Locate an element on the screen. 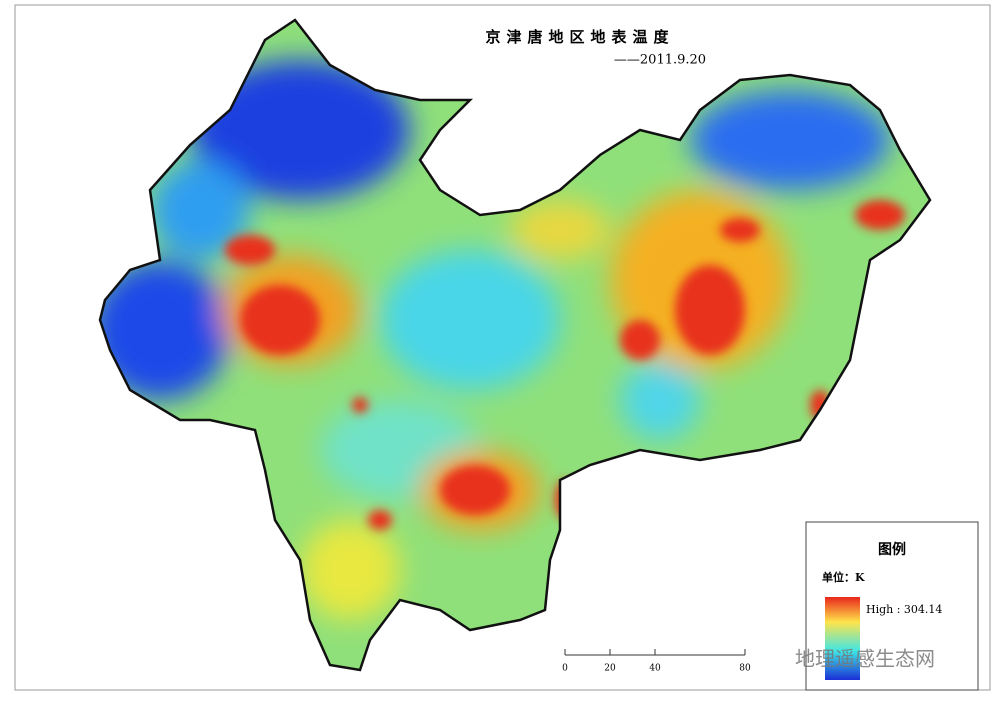 The image size is (1003, 703). scale-tick-label: 40 is located at coordinates (655, 669).